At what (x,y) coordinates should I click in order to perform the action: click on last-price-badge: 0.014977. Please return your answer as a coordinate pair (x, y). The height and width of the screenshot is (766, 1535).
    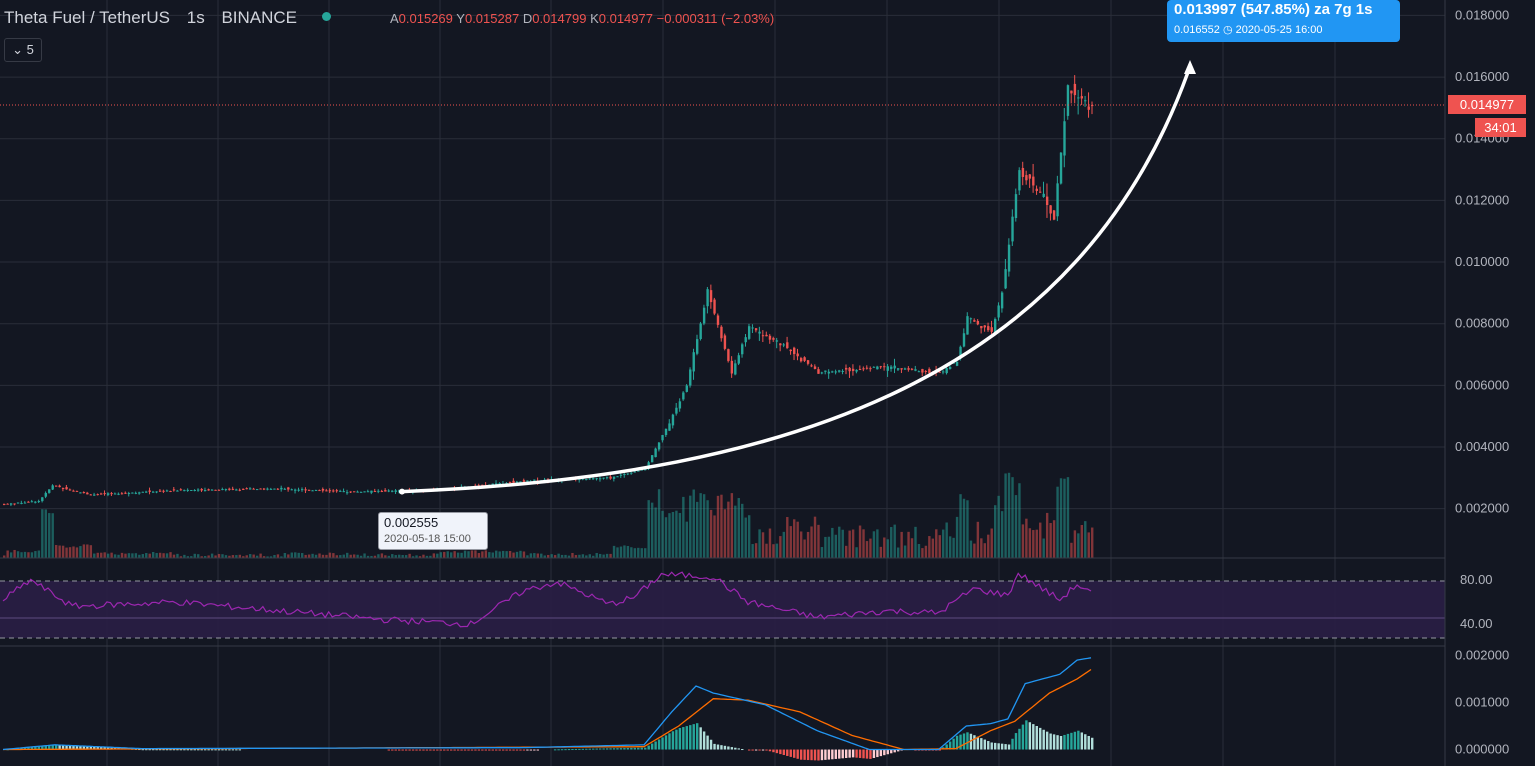
    Looking at the image, I should click on (1487, 104).